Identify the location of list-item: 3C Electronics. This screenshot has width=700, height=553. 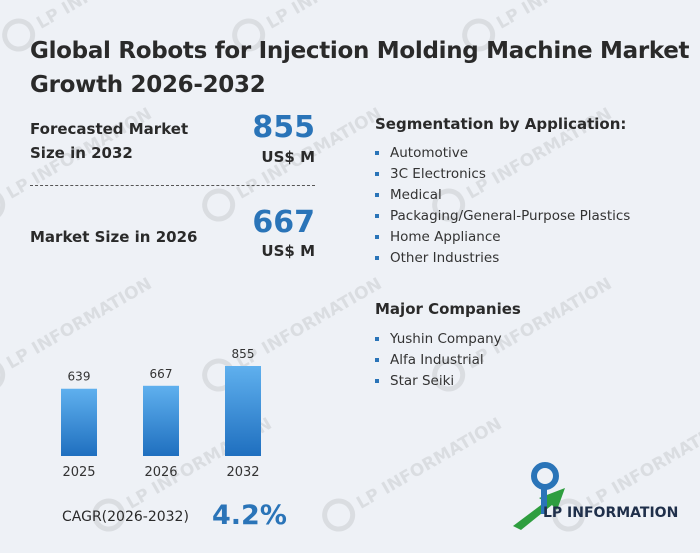
(502, 174).